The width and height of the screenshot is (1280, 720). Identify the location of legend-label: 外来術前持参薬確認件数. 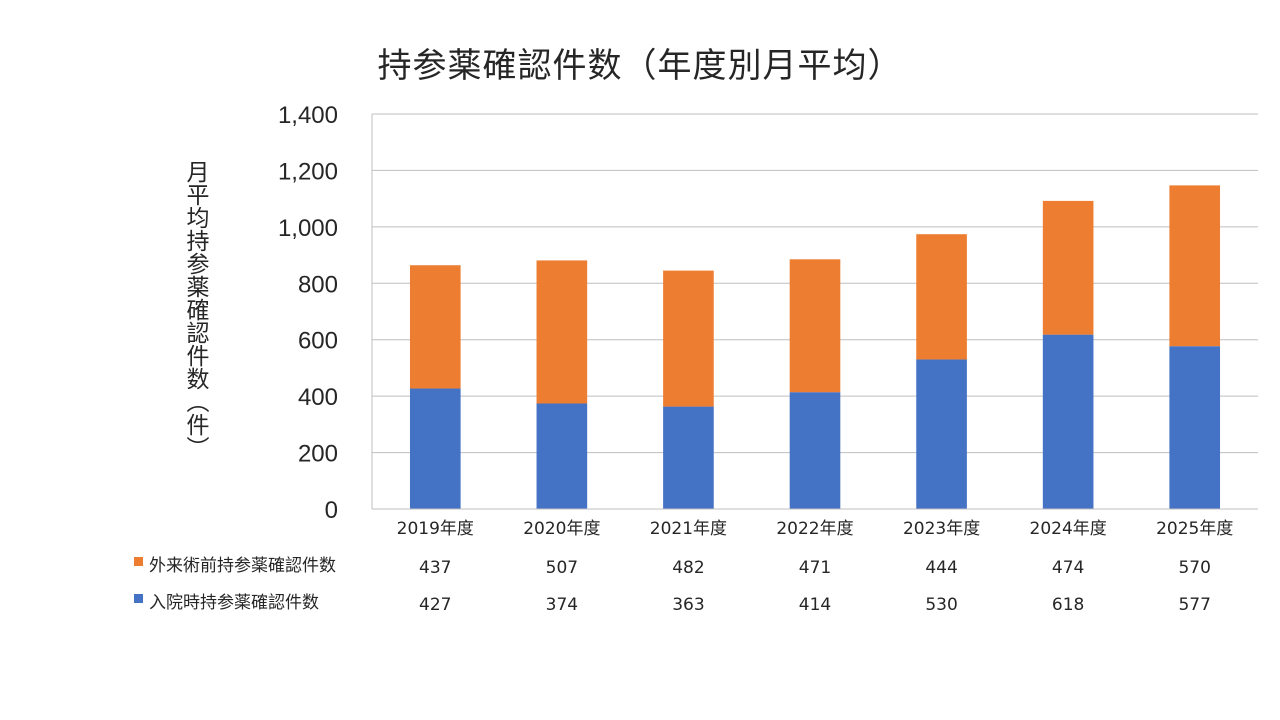
(242, 566).